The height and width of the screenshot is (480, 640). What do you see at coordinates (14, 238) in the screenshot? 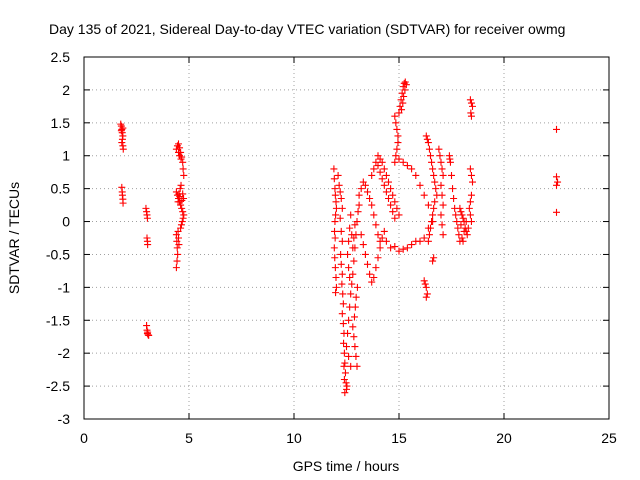
I see `y-axis-label: SDTVAR / TECUs` at bounding box center [14, 238].